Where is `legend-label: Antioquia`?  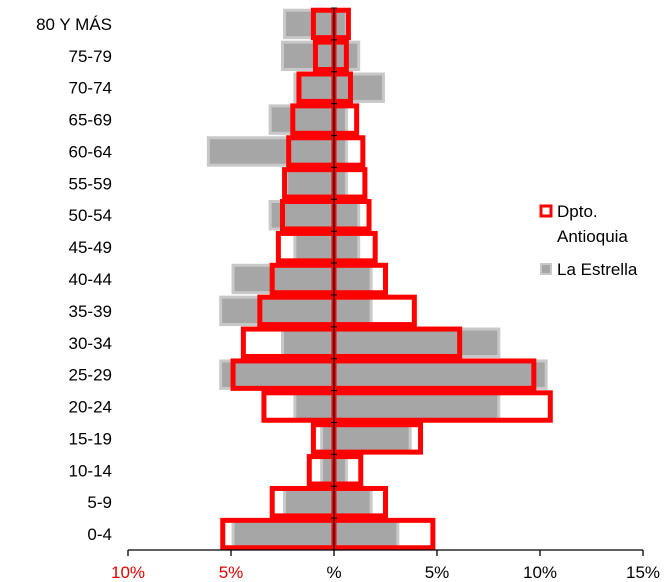
legend-label: Antioquia is located at coordinates (592, 236).